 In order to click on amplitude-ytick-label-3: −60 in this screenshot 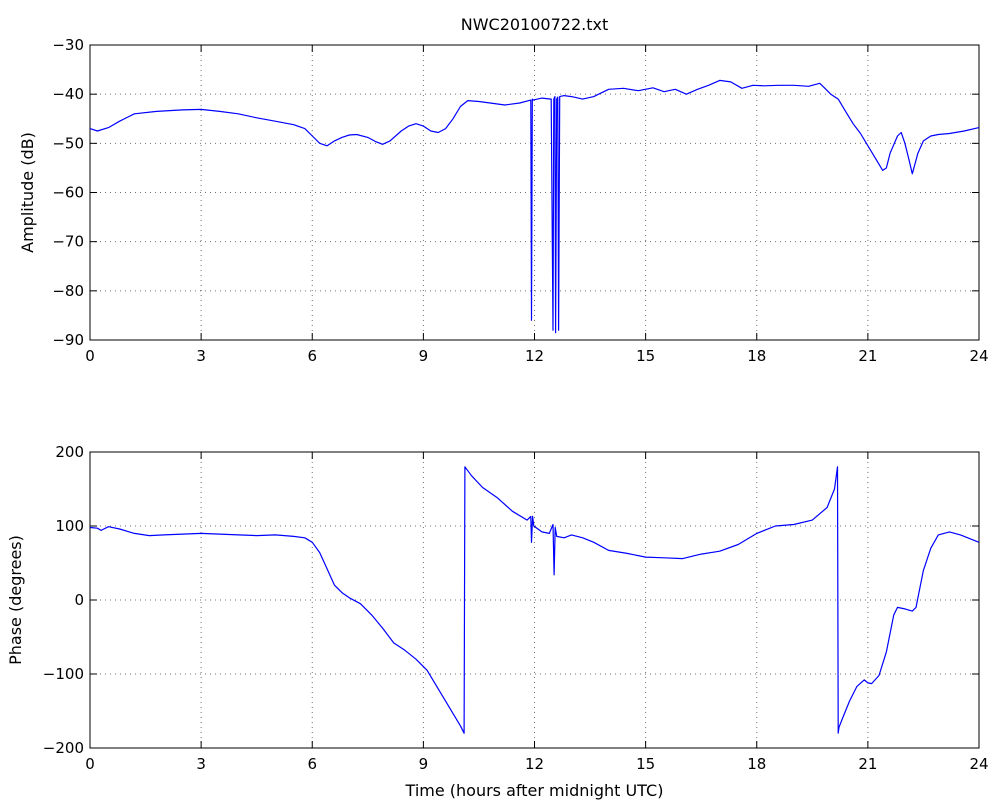, I will do `click(68, 193)`.